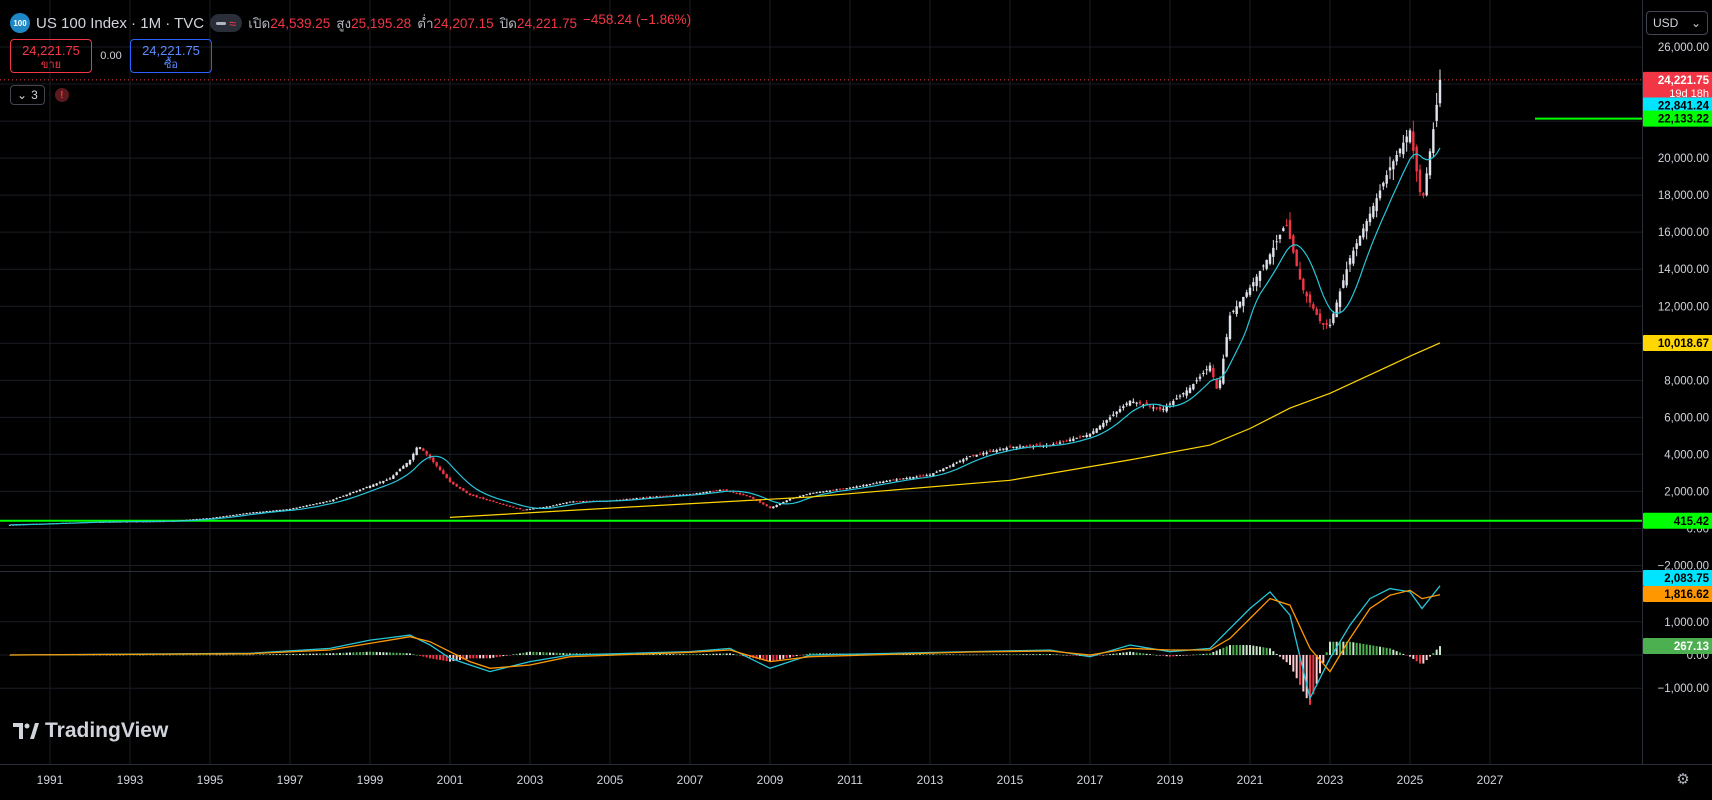 This screenshot has height=800, width=1712. Describe the element at coordinates (1686, 381) in the screenshot. I see `price-tick-label: 8,000.00` at that location.